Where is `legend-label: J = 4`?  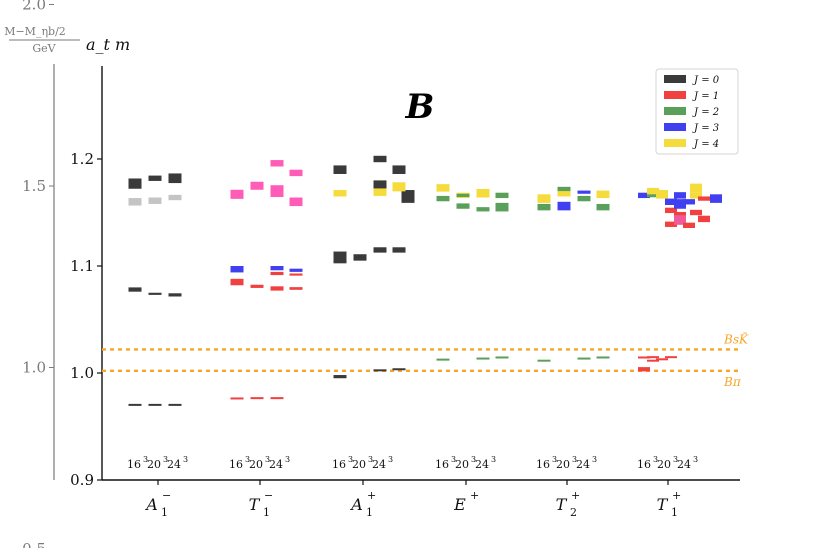
legend-label: J = 4 is located at coordinates (705, 144).